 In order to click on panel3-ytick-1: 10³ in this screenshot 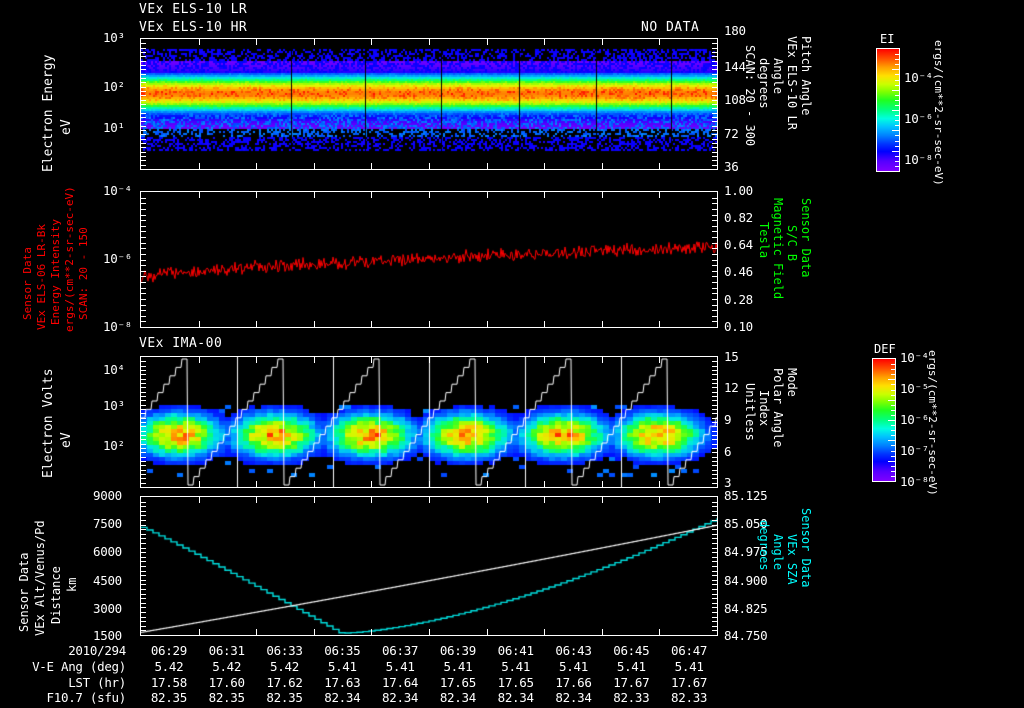, I will do `click(114, 405)`.